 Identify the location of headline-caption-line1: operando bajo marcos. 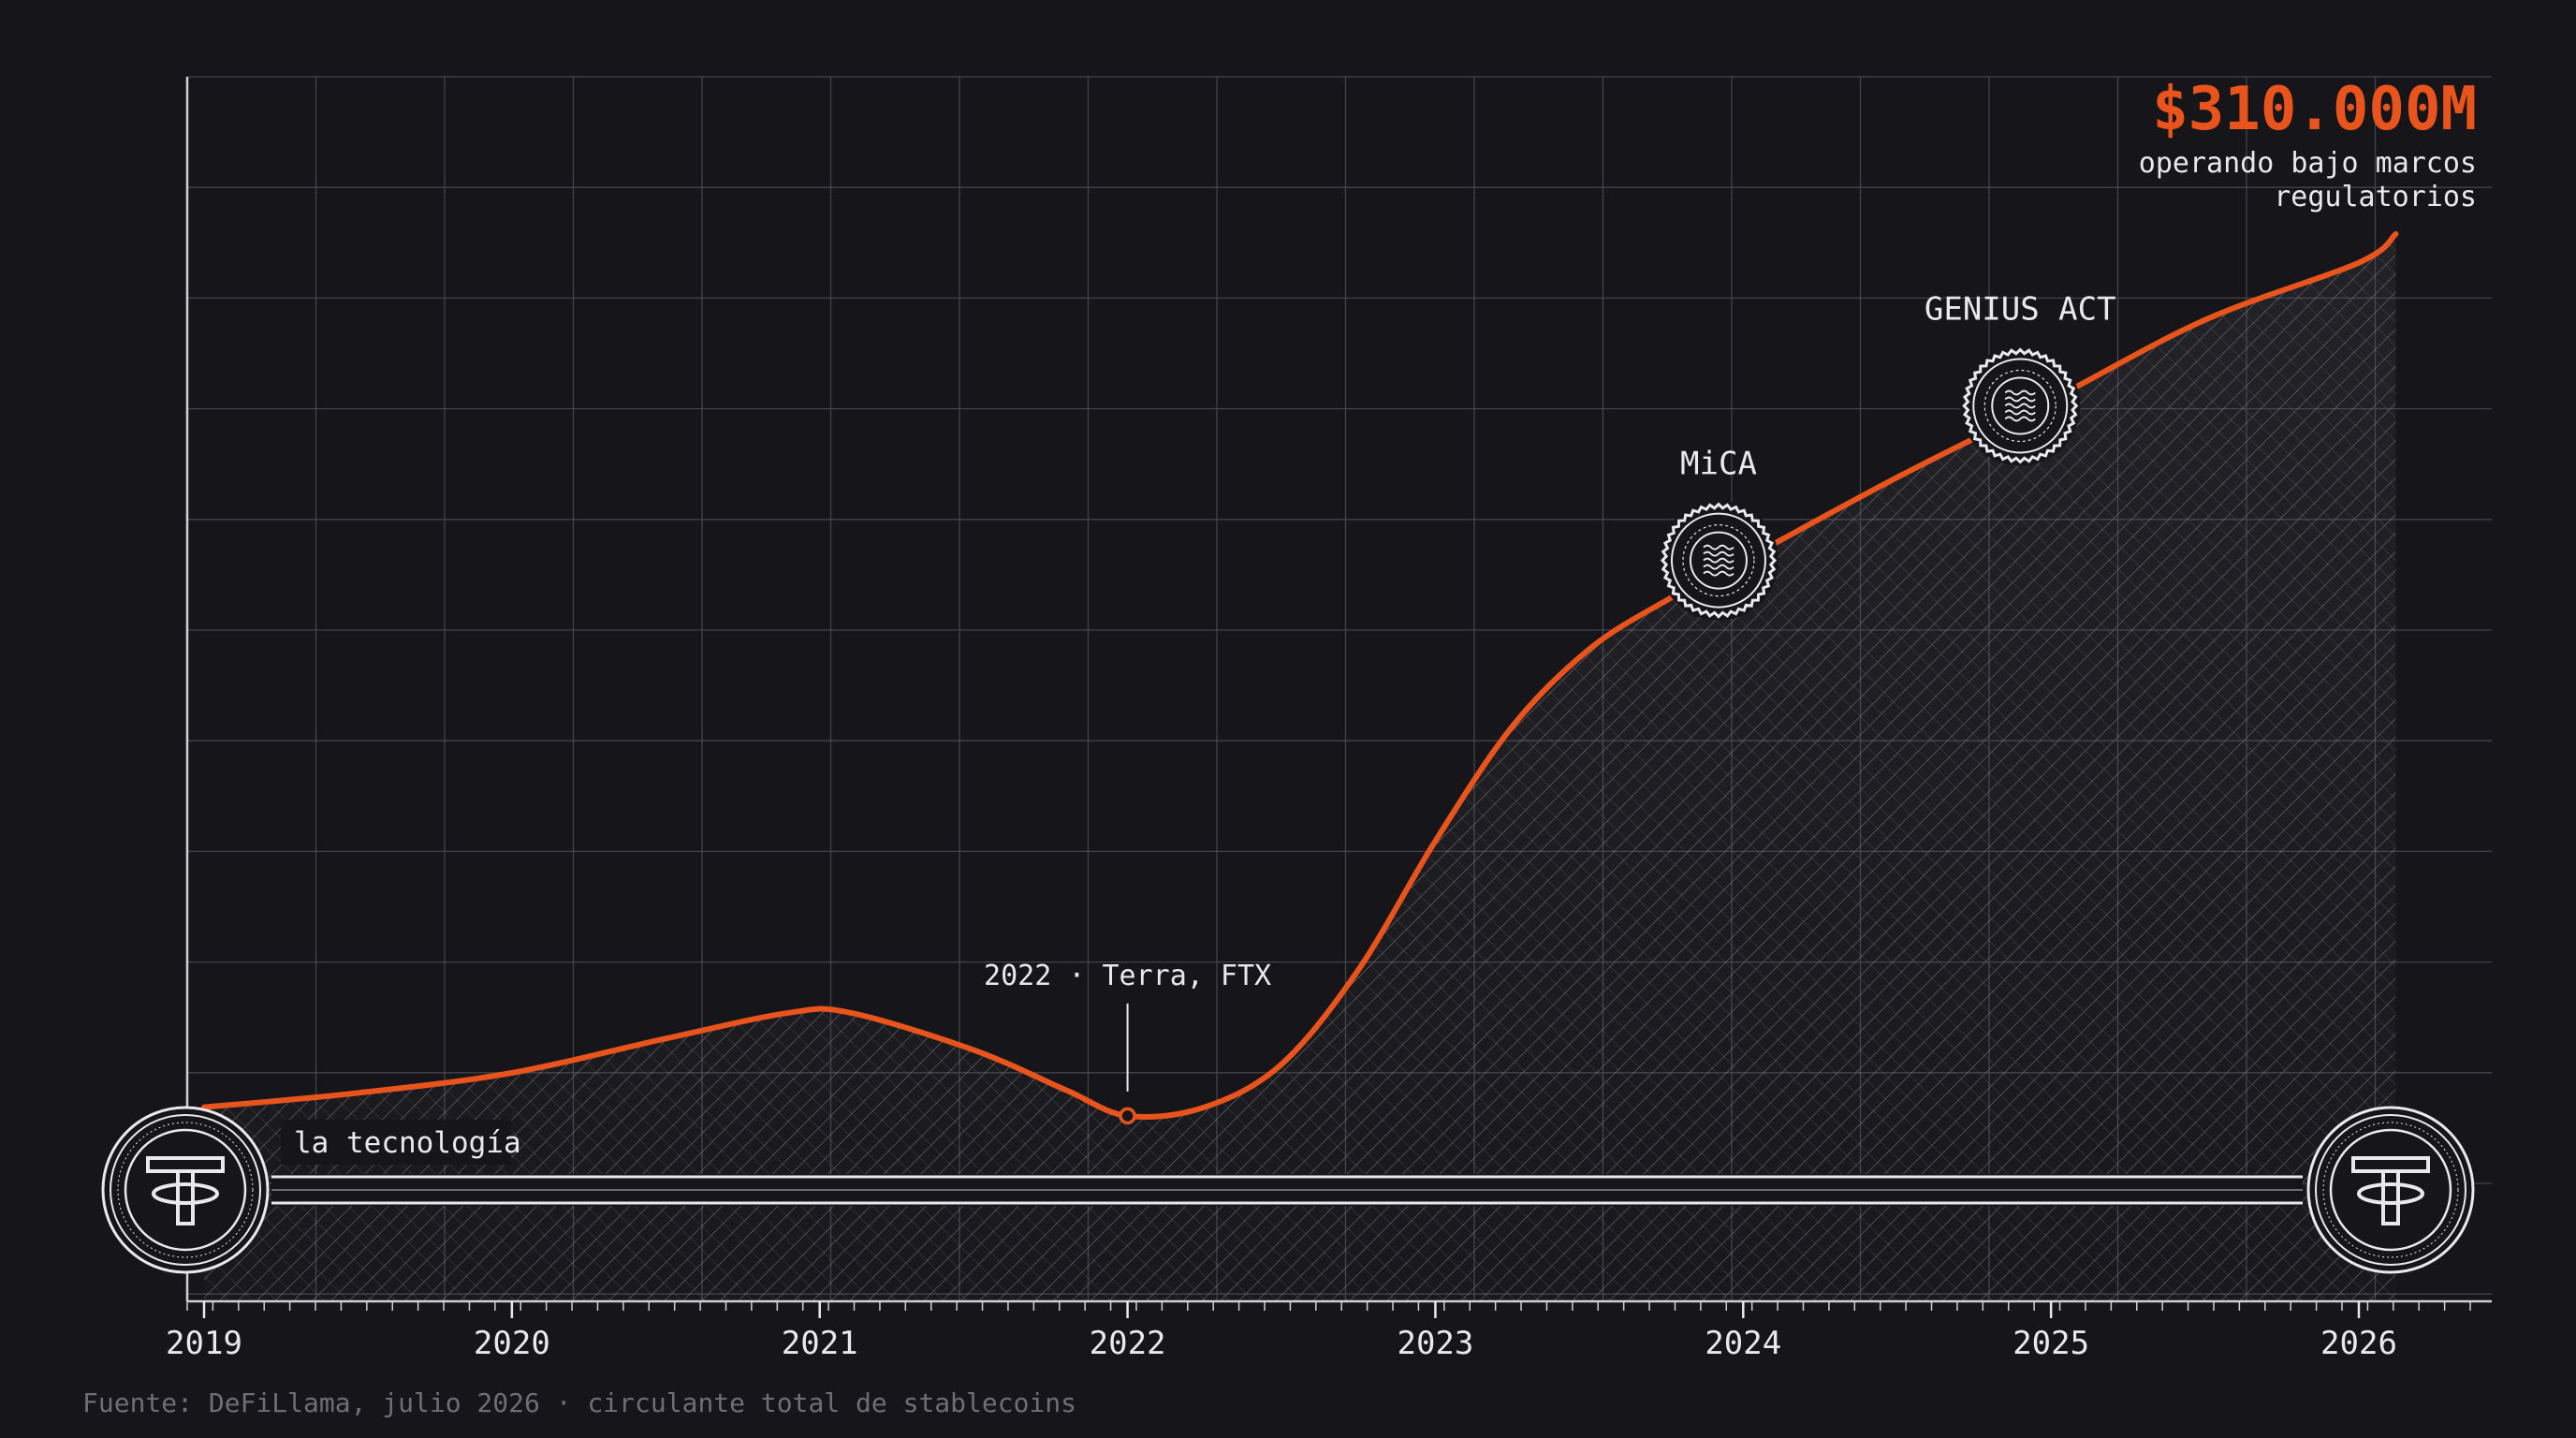
(2308, 163).